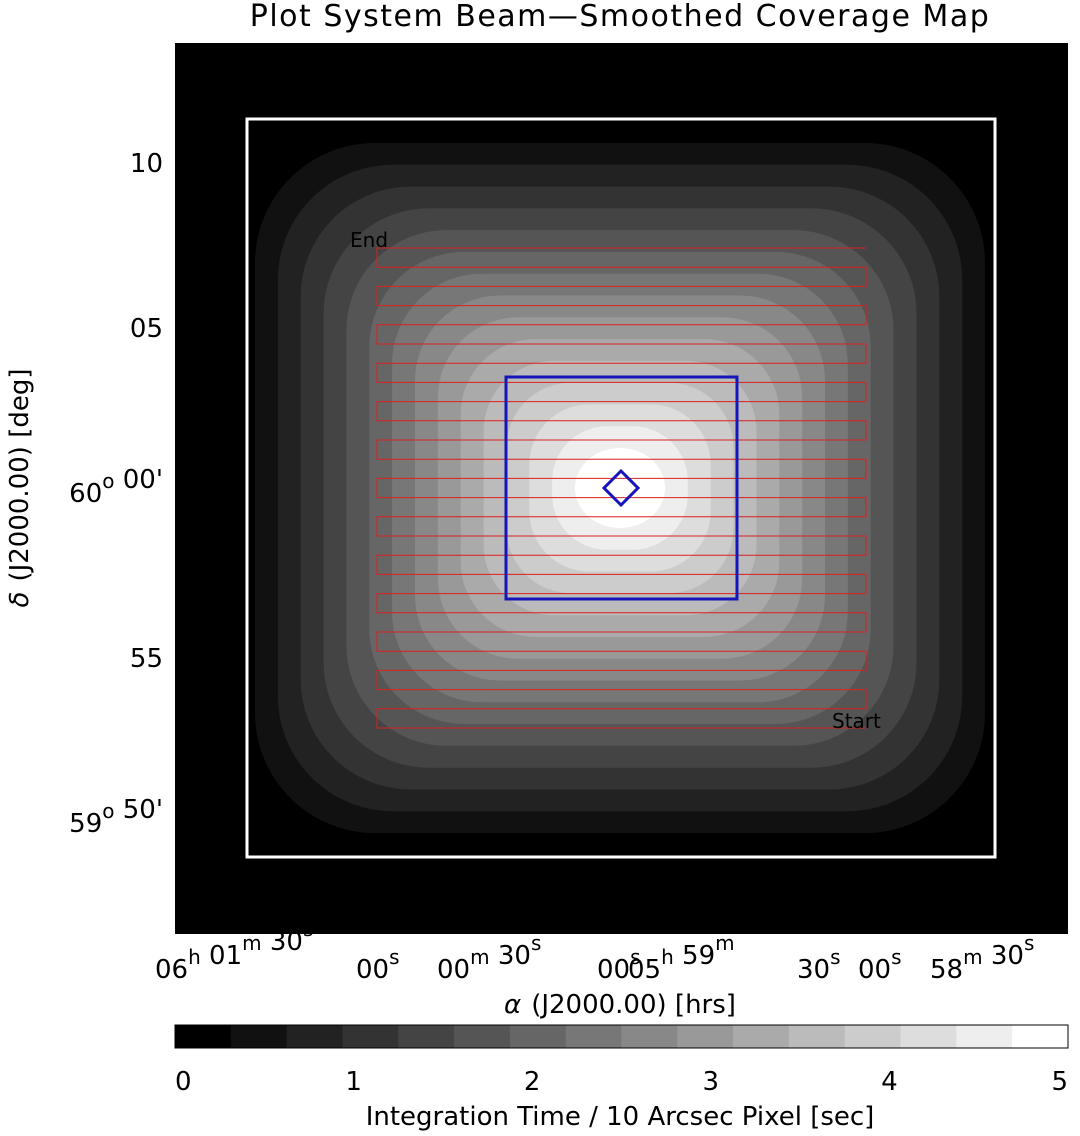 This screenshot has height=1136, width=1080. What do you see at coordinates (819, 965) in the screenshot?
I see `x-tick-label-5: 30s` at bounding box center [819, 965].